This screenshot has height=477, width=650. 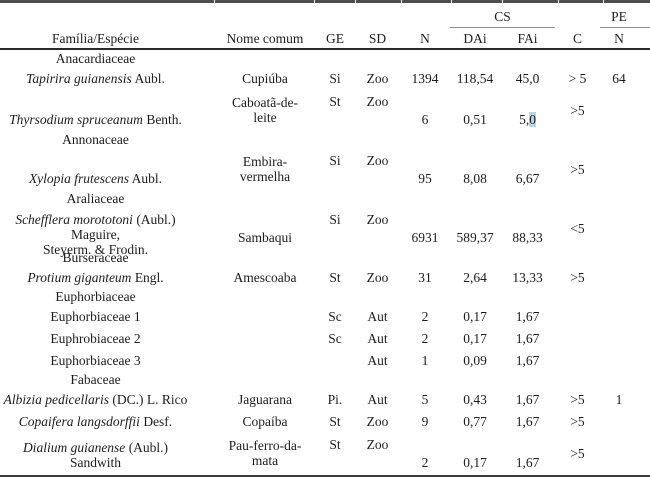 I want to click on cell-family-species: Copaifera langsdorffii Desf., so click(x=107, y=421).